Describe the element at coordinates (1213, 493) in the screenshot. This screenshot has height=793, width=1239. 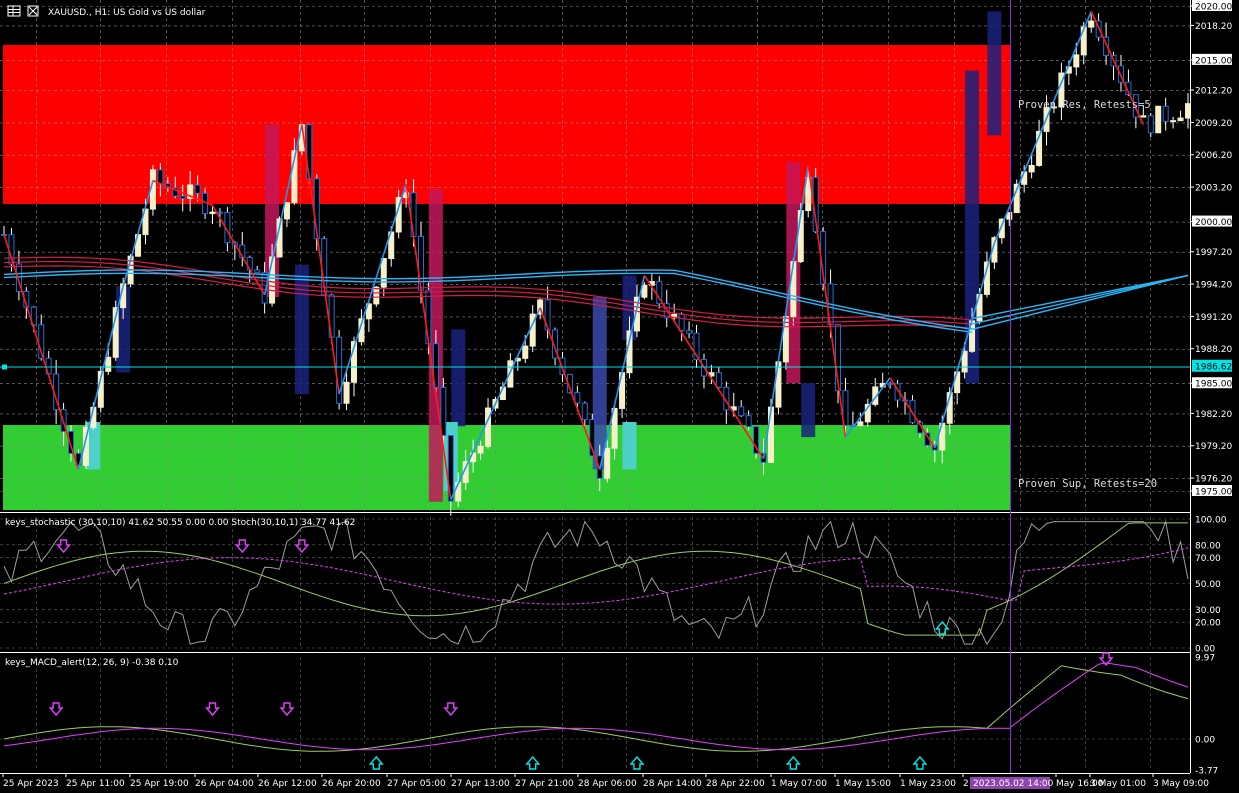
I see `price-tick-label: 1975.00` at that location.